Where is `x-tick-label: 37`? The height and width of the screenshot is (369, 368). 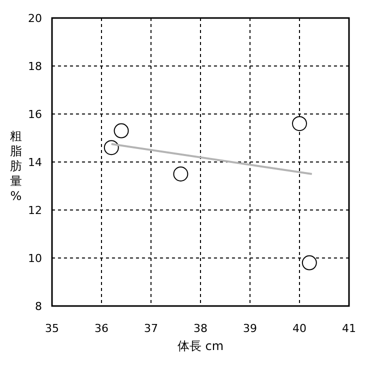 x-tick-label: 37 is located at coordinates (151, 328).